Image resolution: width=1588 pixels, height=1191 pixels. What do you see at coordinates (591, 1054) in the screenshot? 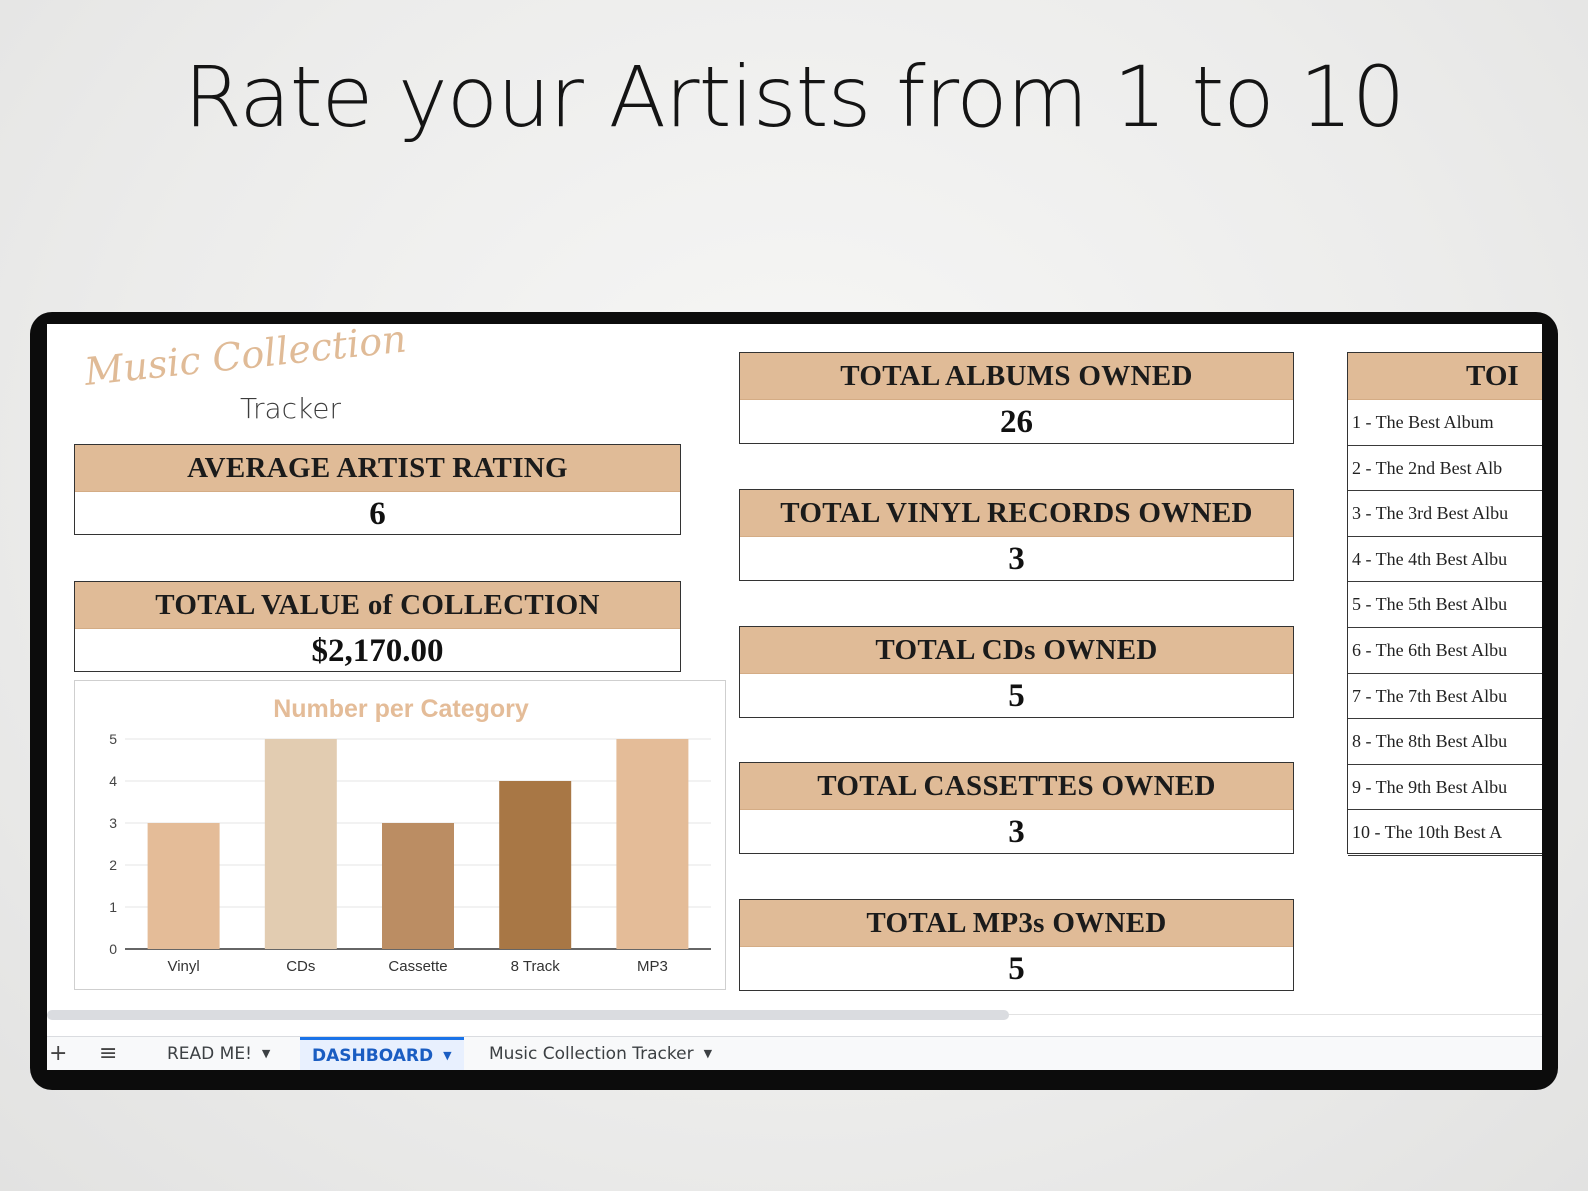
I see `tab-label: Music Collection Tracker` at bounding box center [591, 1054].